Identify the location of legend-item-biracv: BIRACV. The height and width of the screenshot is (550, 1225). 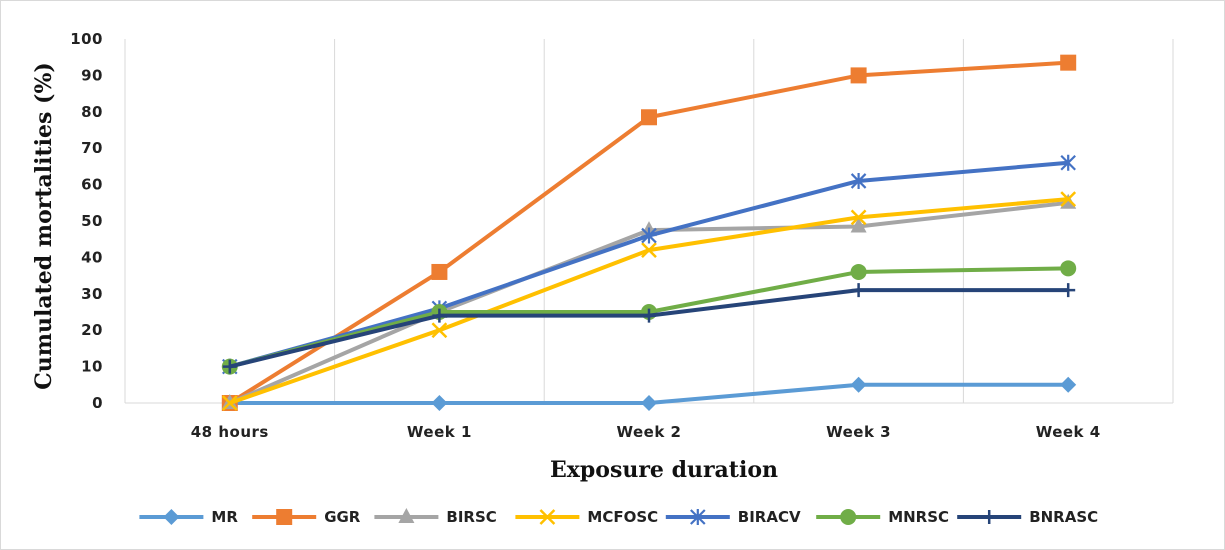
(733, 517).